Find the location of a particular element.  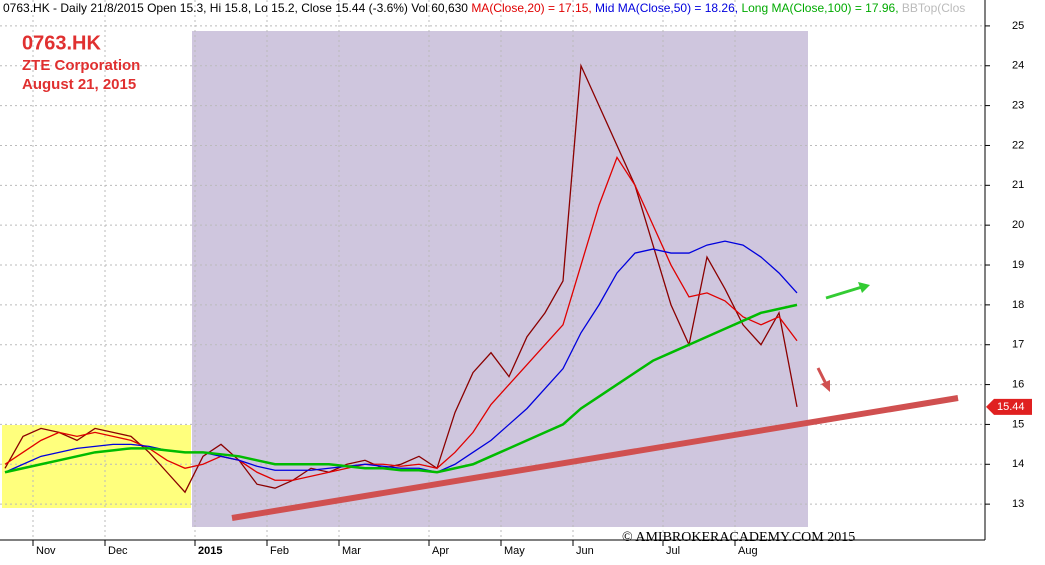

y-tick-label: 20 is located at coordinates (1018, 225).